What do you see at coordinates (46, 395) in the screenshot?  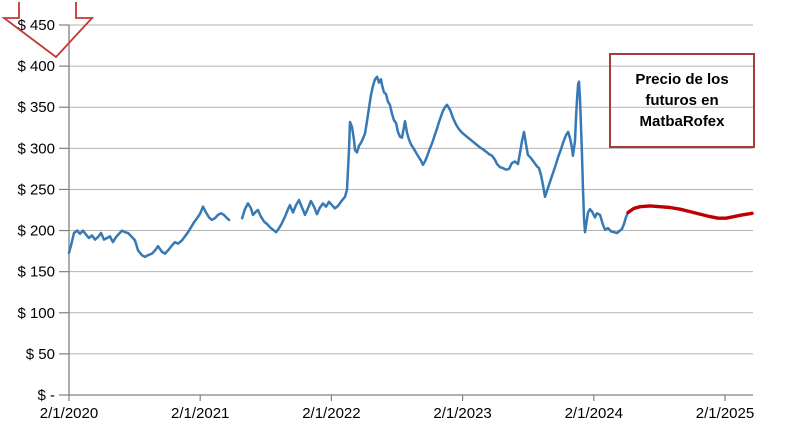 I see `y-tick-label: $ -` at bounding box center [46, 395].